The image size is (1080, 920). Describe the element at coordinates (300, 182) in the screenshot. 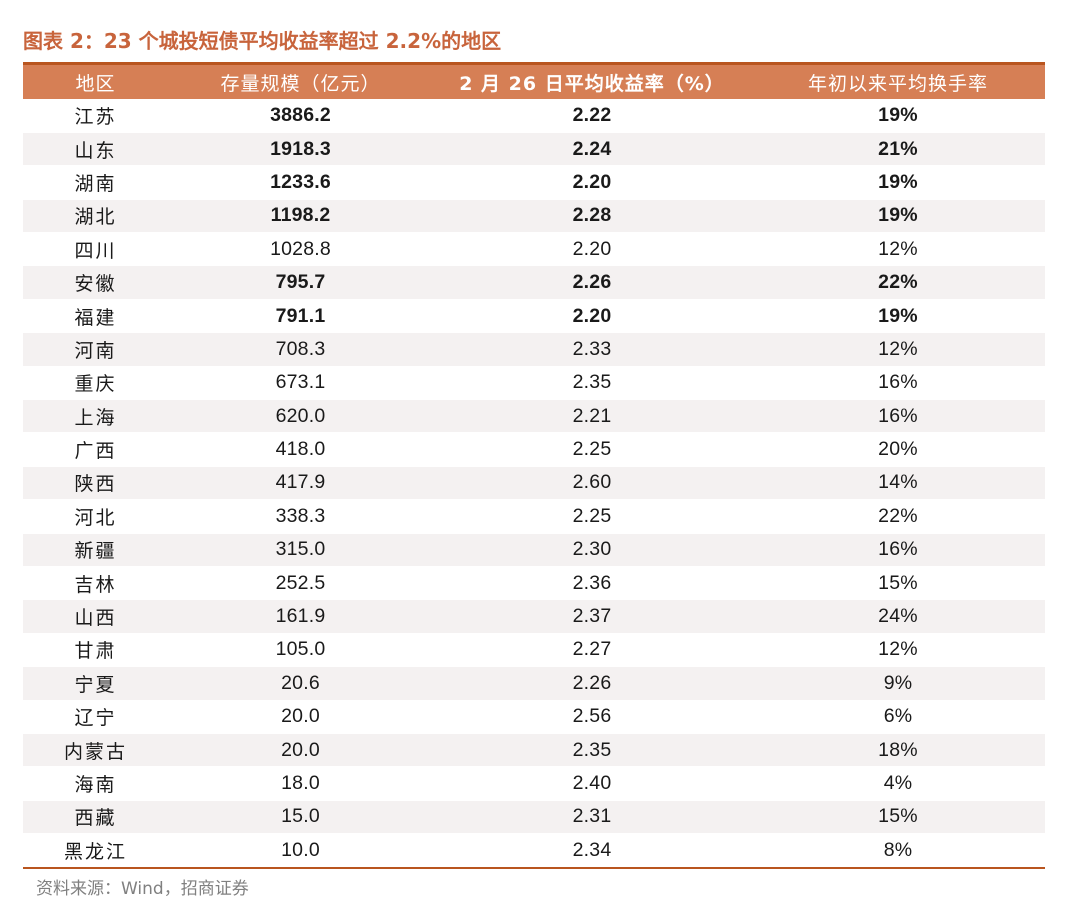

I see `cell-scale: 1233.6` at that location.